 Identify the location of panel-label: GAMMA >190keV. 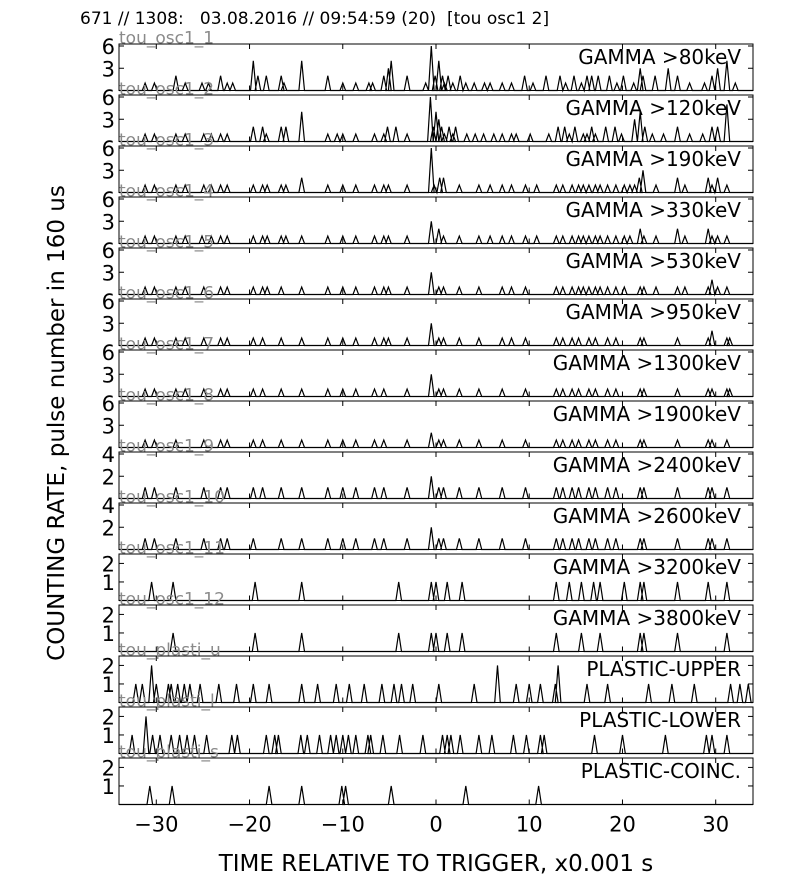
(653, 159).